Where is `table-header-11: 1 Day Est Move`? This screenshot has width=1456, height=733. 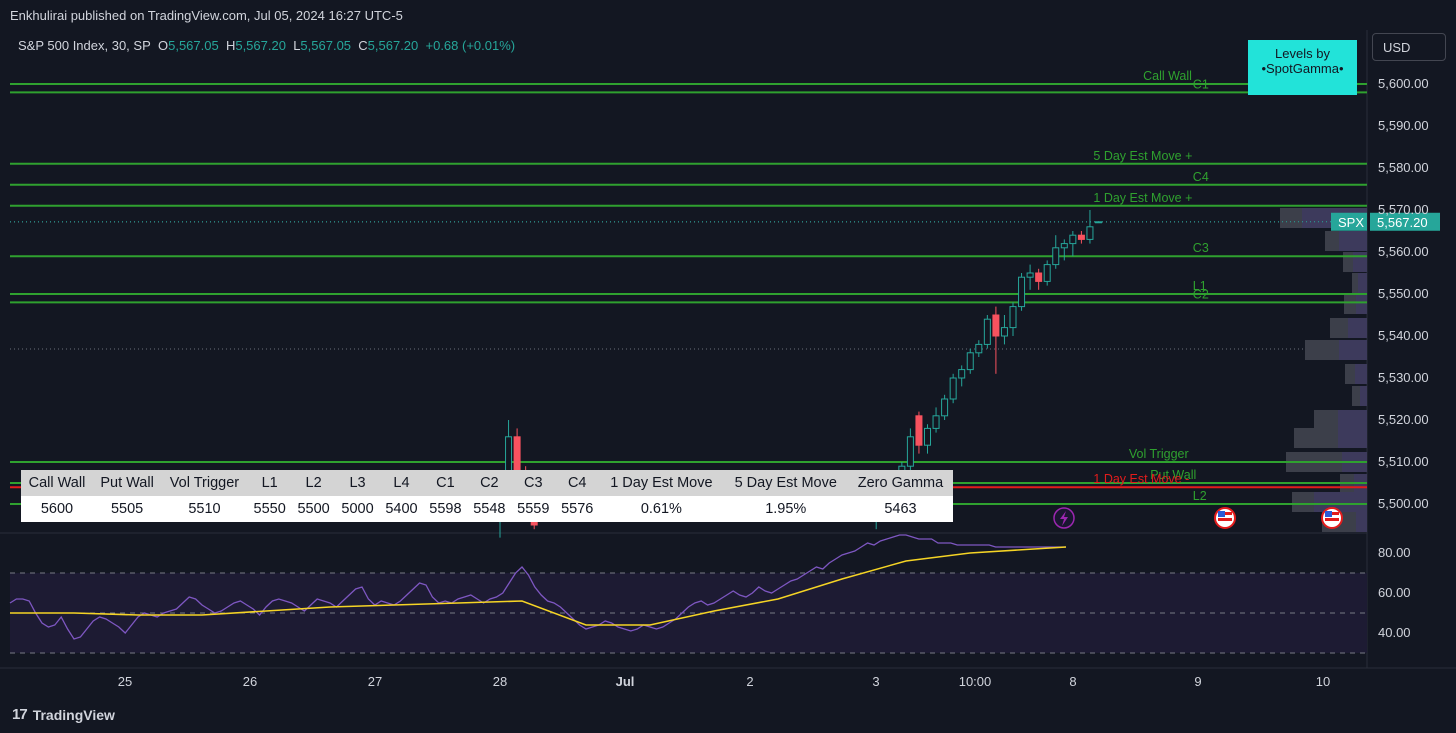 table-header-11: 1 Day Est Move is located at coordinates (661, 483).